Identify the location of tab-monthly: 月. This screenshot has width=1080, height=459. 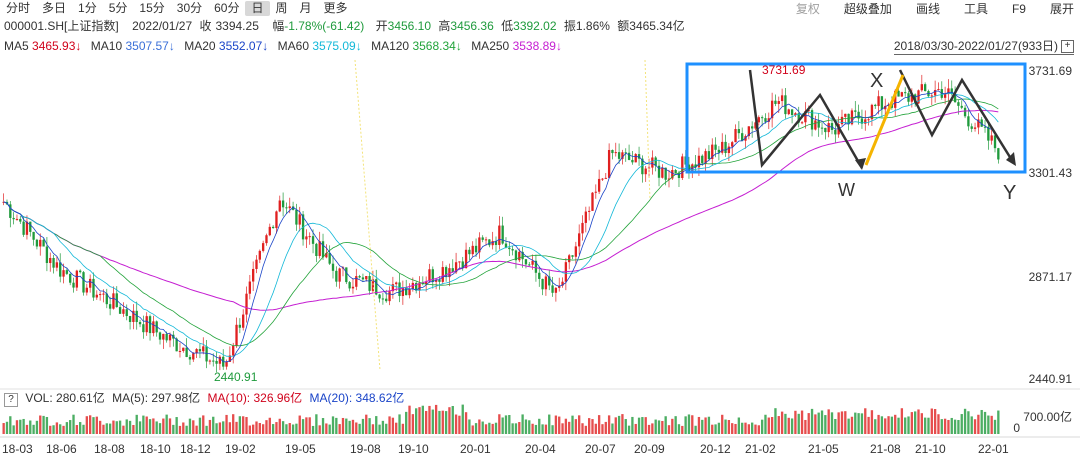
(305, 8).